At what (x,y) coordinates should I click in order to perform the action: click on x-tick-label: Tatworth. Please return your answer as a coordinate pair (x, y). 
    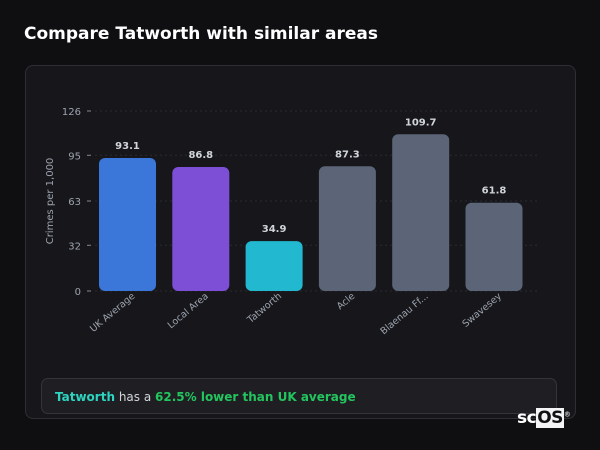
    Looking at the image, I should click on (264, 308).